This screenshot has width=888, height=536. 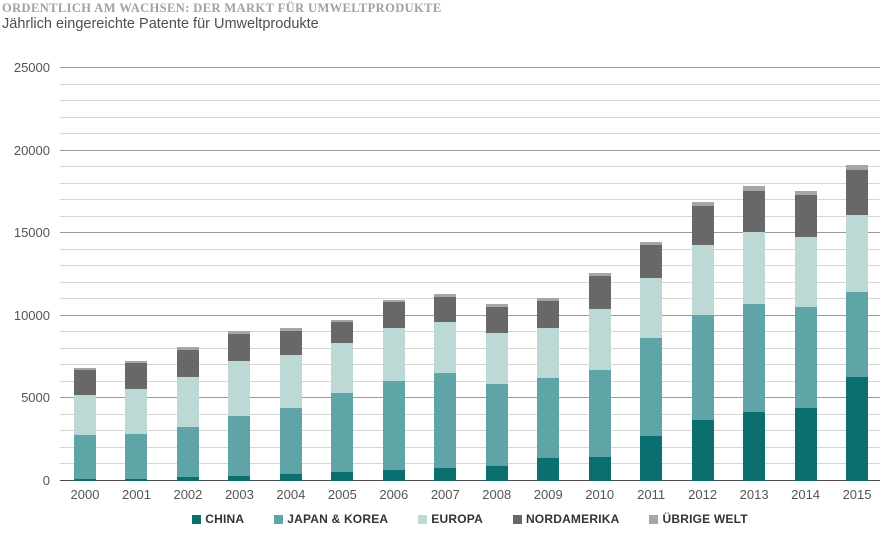 I want to click on bar-2010, so click(x=599, y=376).